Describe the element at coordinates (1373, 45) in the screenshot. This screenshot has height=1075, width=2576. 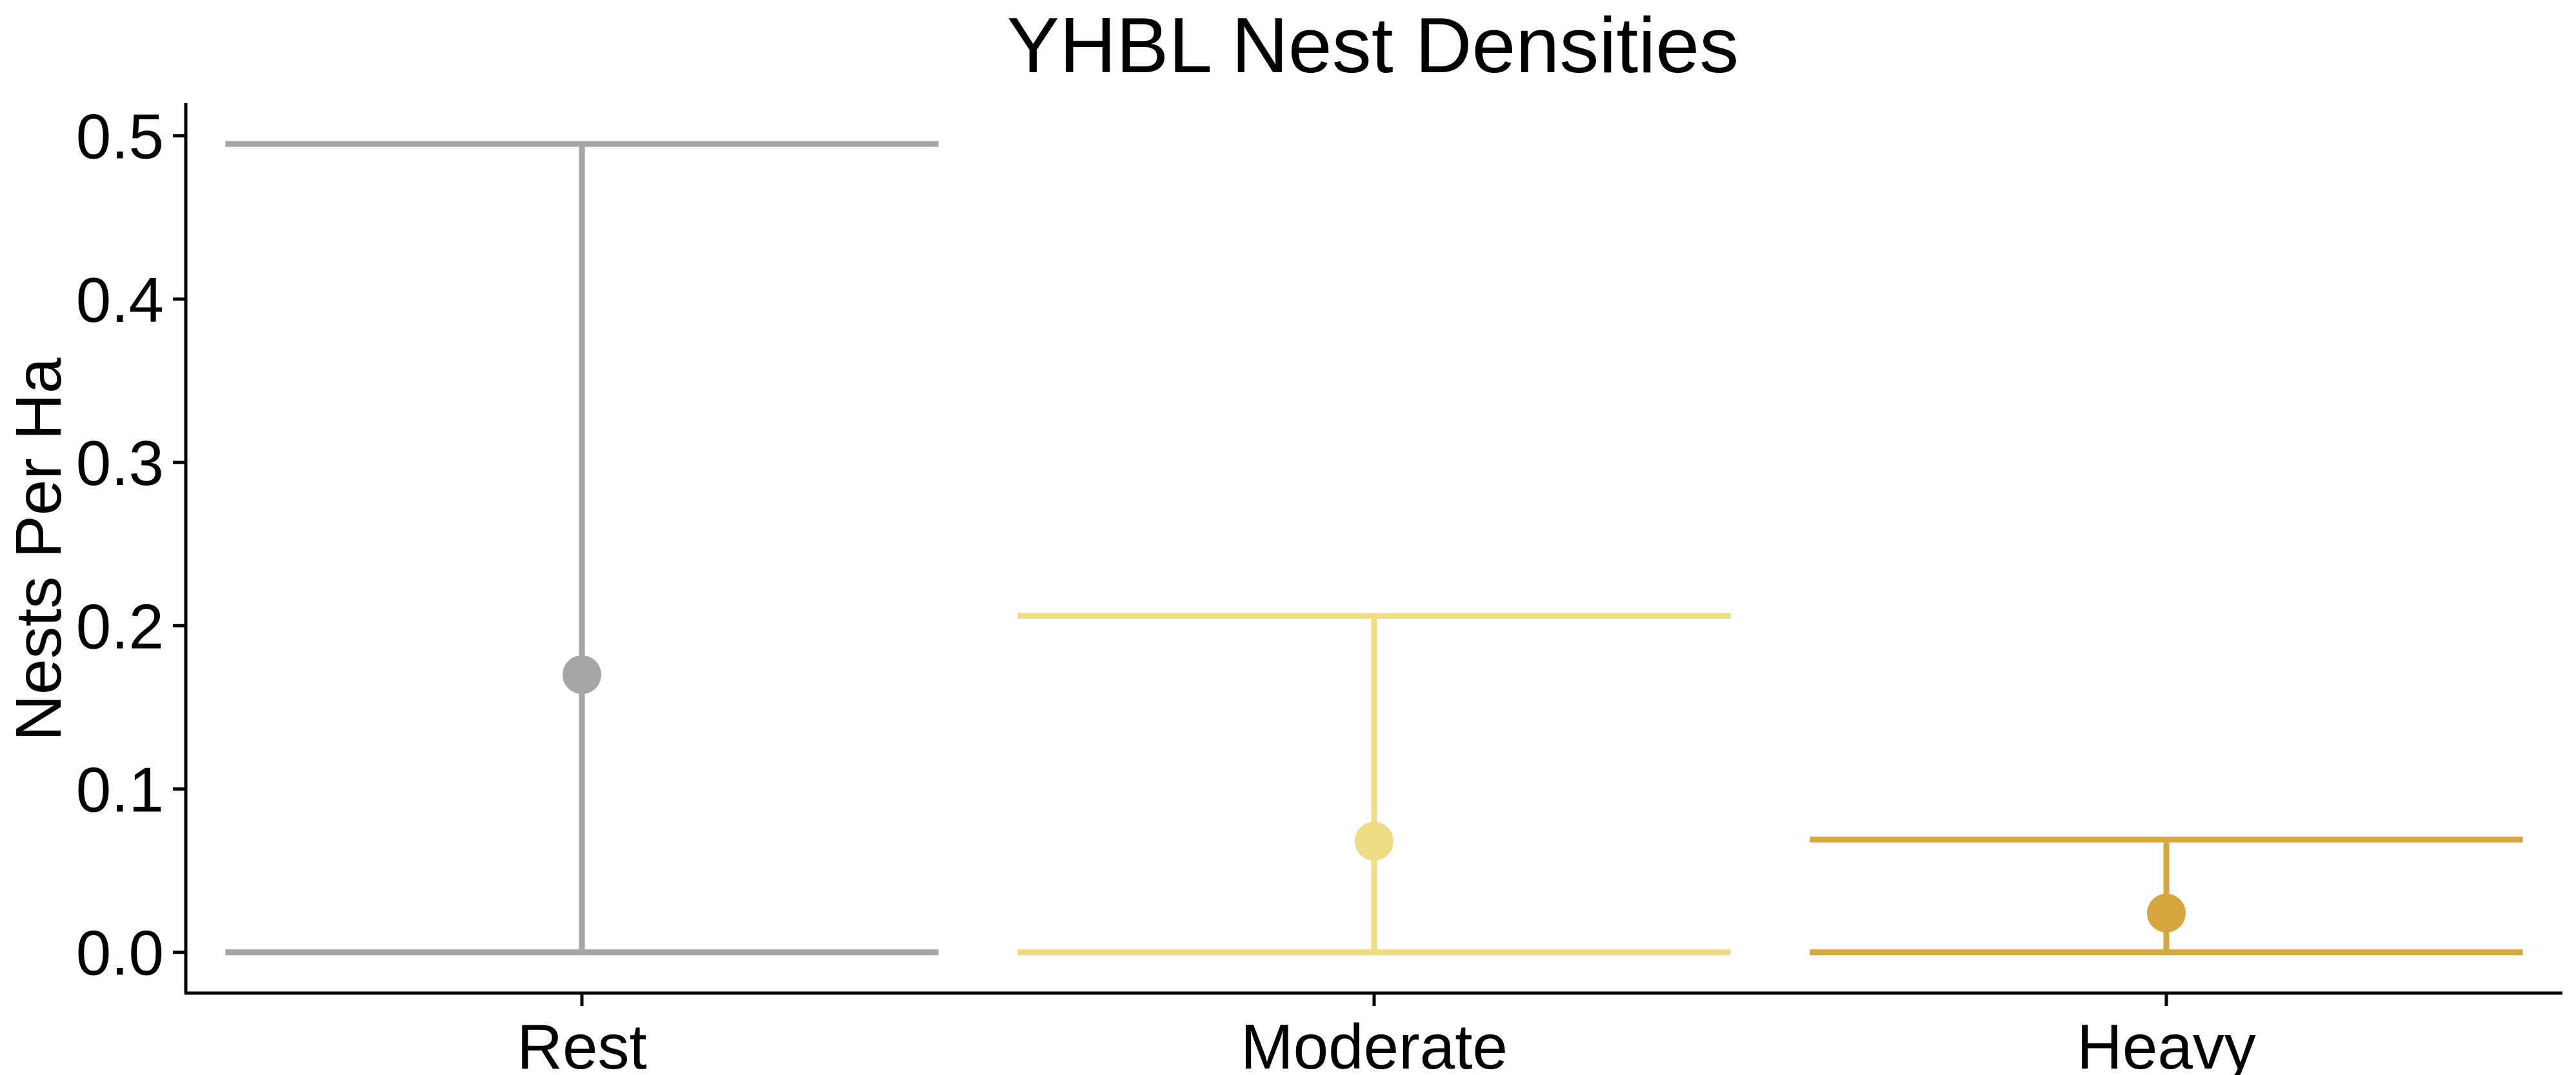
I see `chart-title: YHBL Nest Densities` at that location.